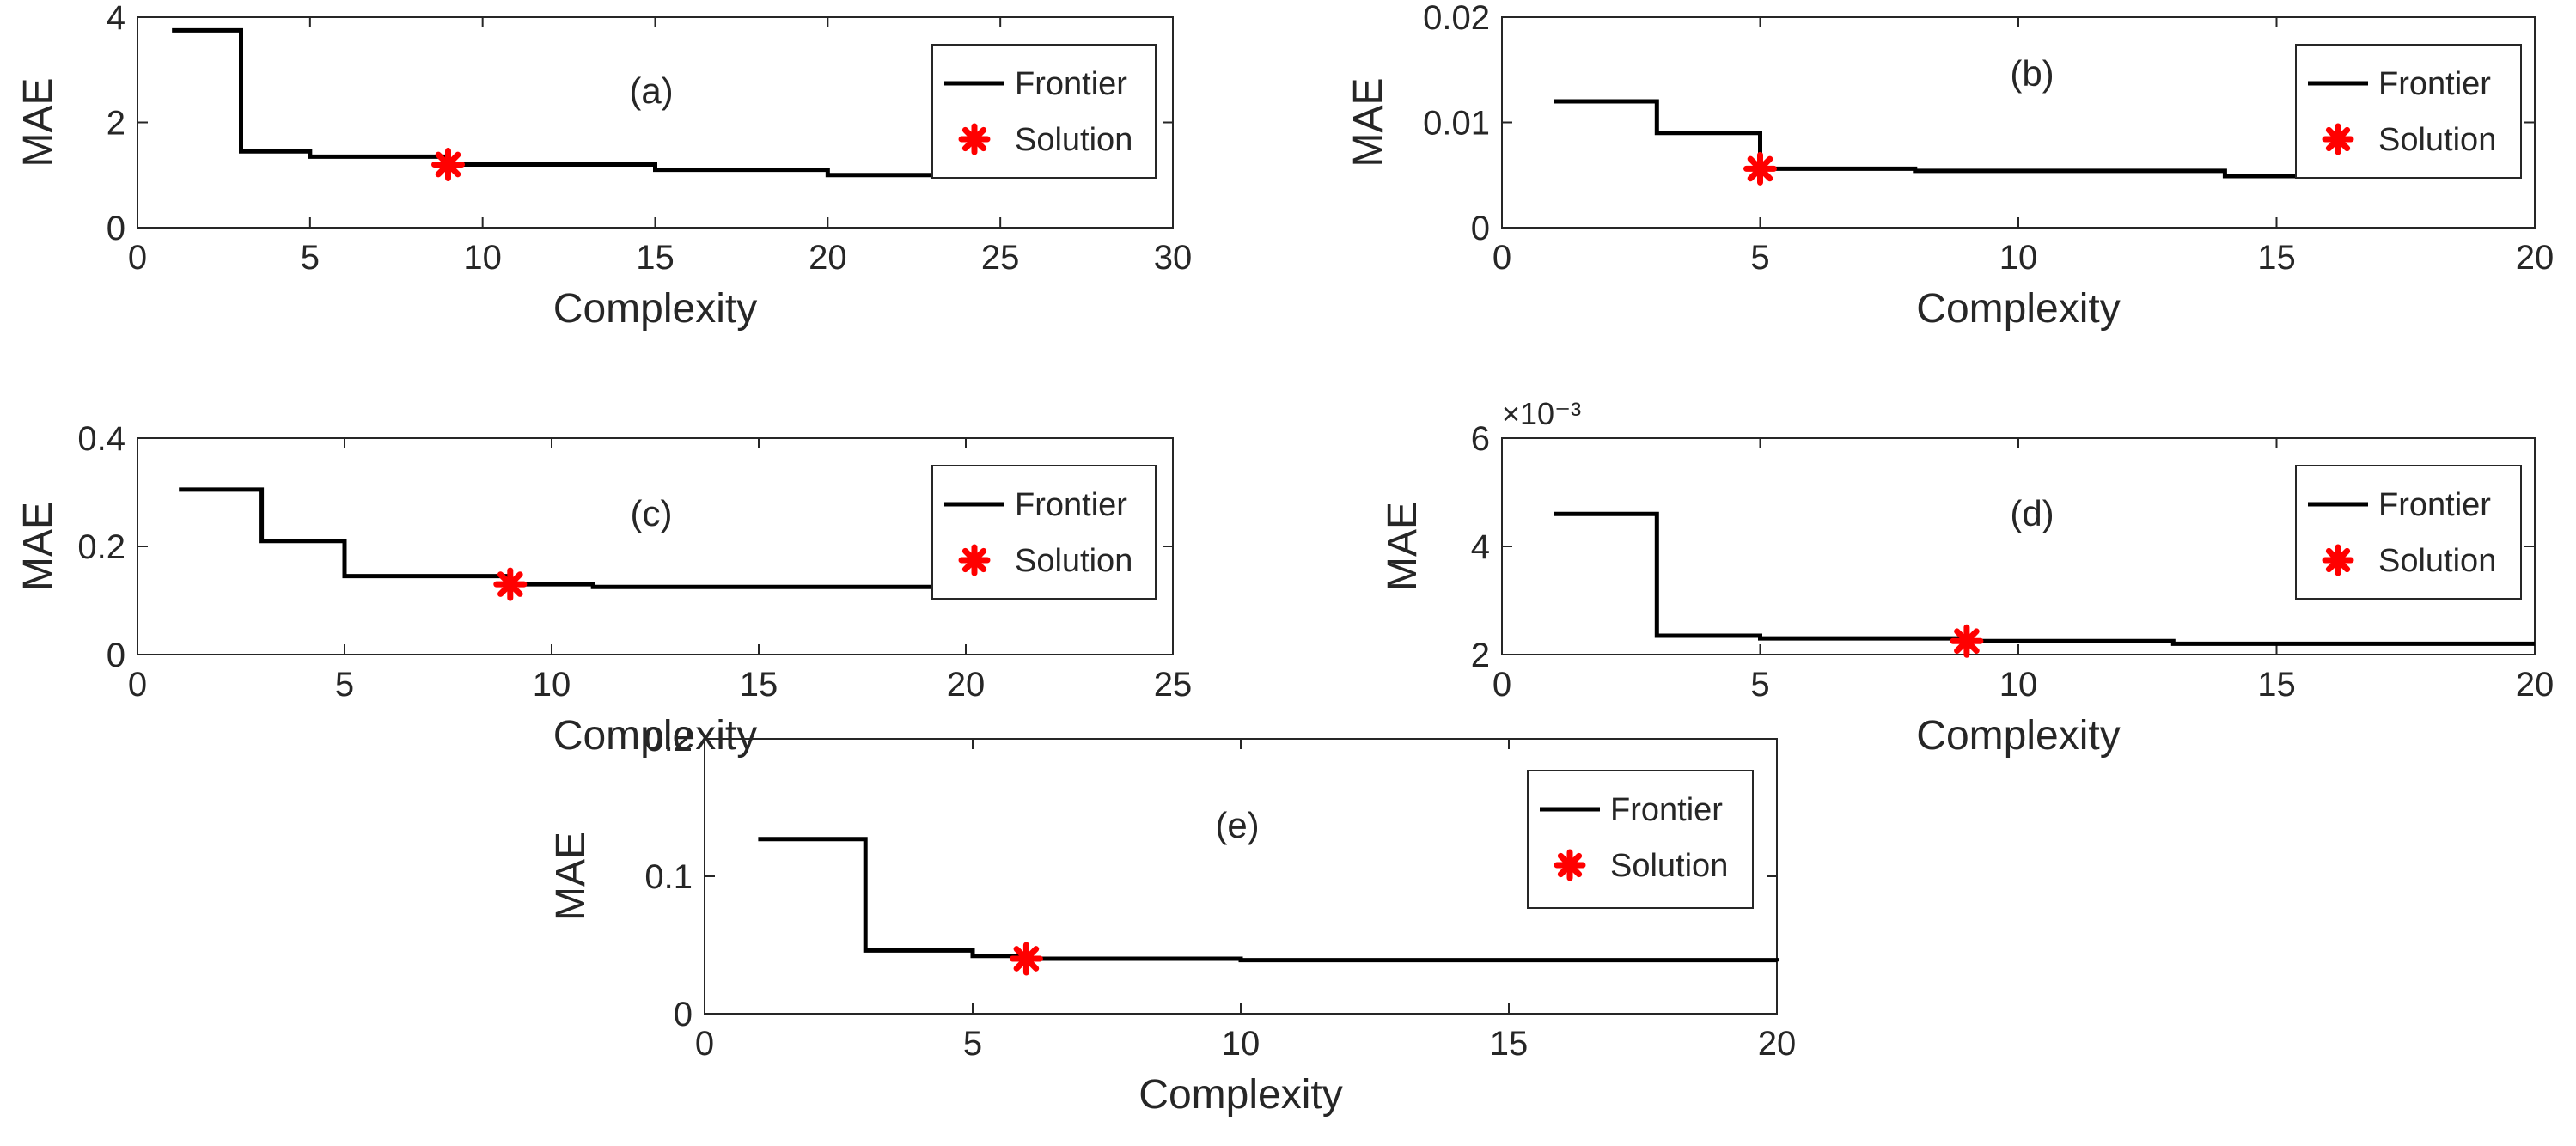  Describe the element at coordinates (1480, 439) in the screenshot. I see `y-tick-label: 6` at that location.